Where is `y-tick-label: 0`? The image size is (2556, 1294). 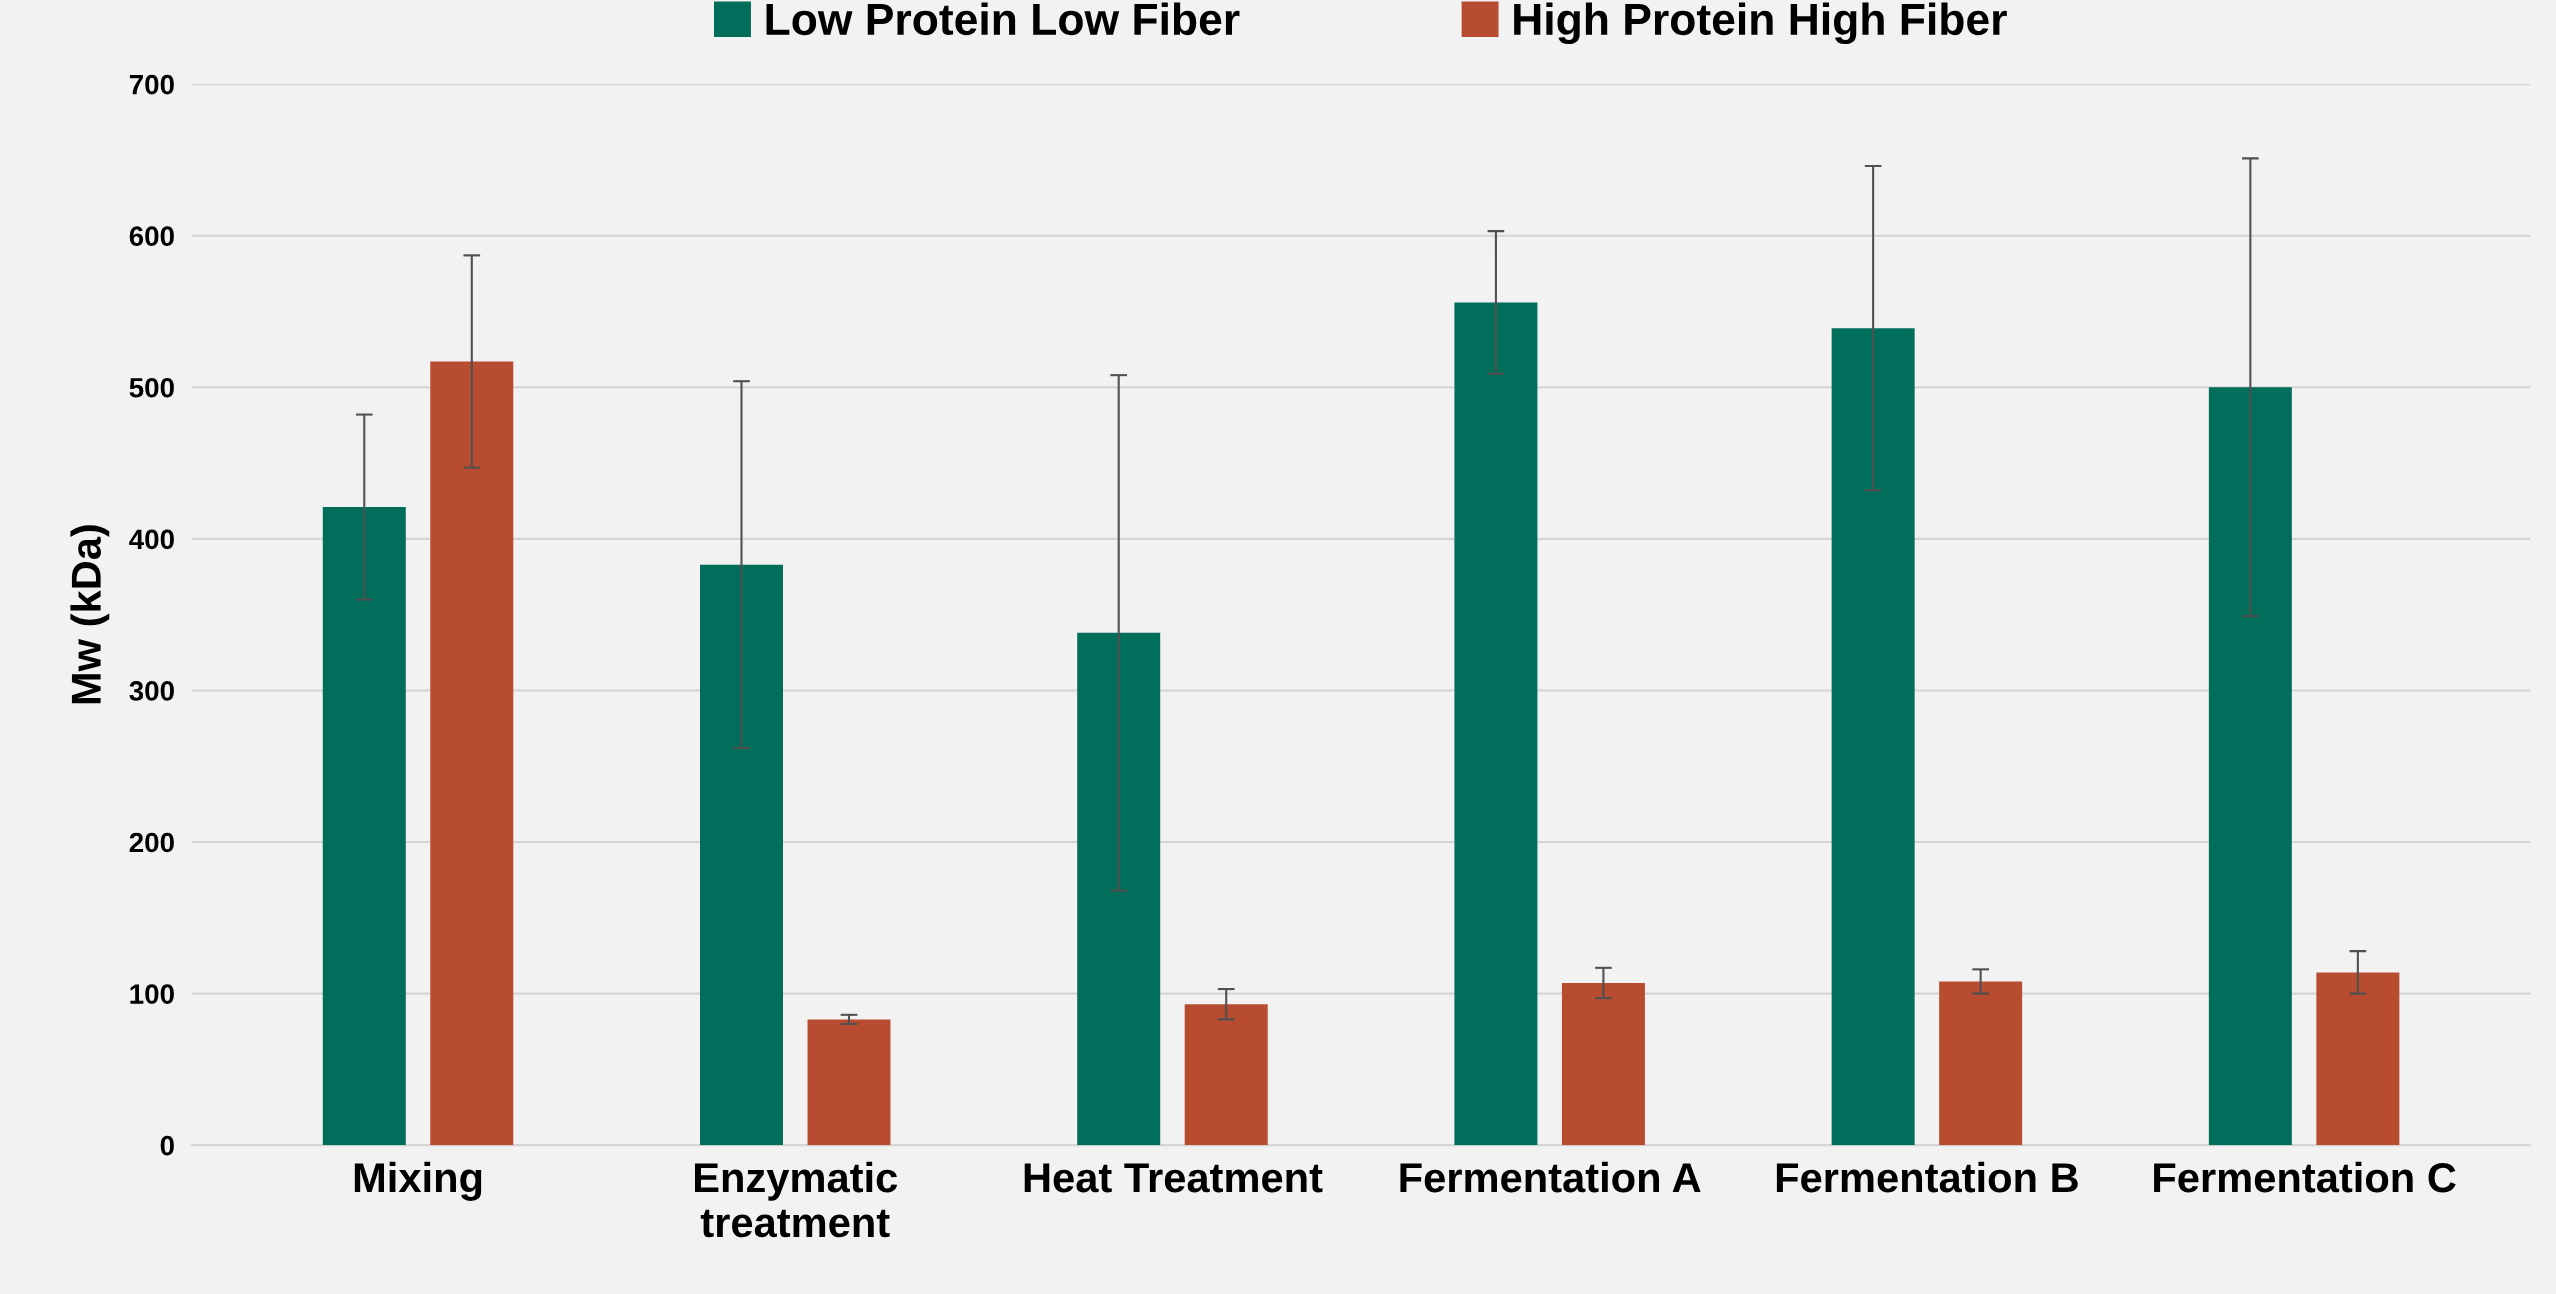
y-tick-label: 0 is located at coordinates (167, 1145).